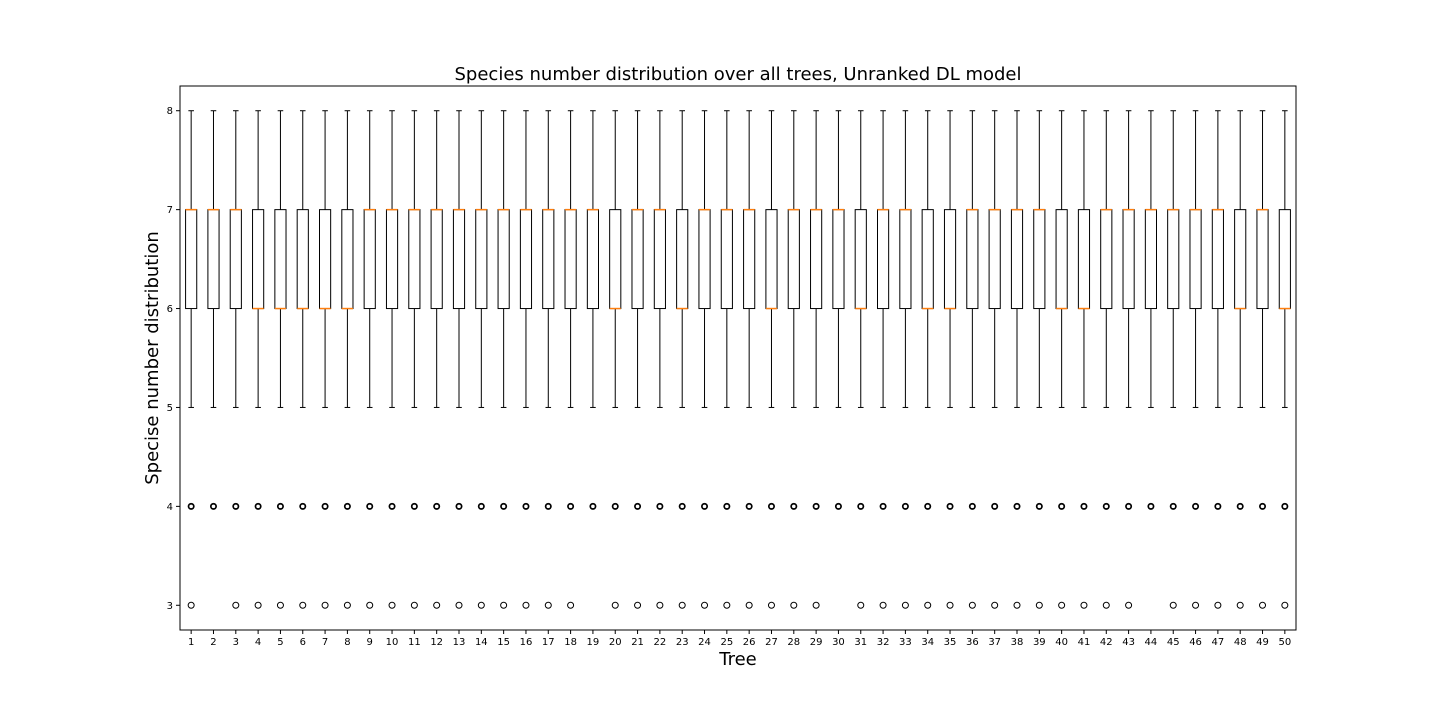  What do you see at coordinates (593, 642) in the screenshot?
I see `x-tick-label: 19` at bounding box center [593, 642].